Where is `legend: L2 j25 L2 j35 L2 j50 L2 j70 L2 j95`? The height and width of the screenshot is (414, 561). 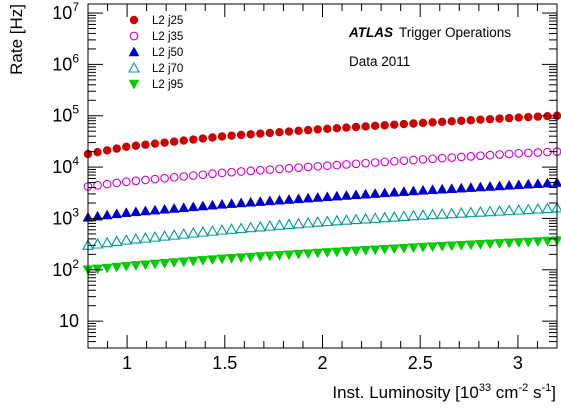 legend: L2 j25 L2 j35 L2 j50 L2 j70 L2 j95 is located at coordinates (155, 53).